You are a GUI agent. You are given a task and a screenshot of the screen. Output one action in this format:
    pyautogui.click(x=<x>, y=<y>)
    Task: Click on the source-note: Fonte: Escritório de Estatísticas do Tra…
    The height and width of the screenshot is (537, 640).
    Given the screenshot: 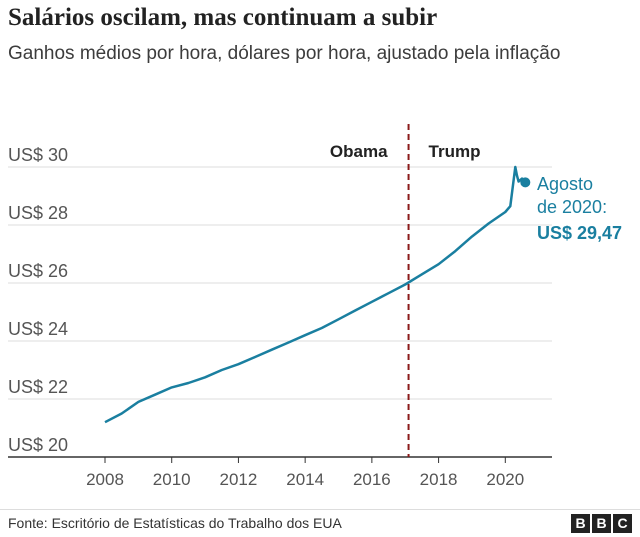 What is the action you would take?
    pyautogui.click(x=175, y=523)
    